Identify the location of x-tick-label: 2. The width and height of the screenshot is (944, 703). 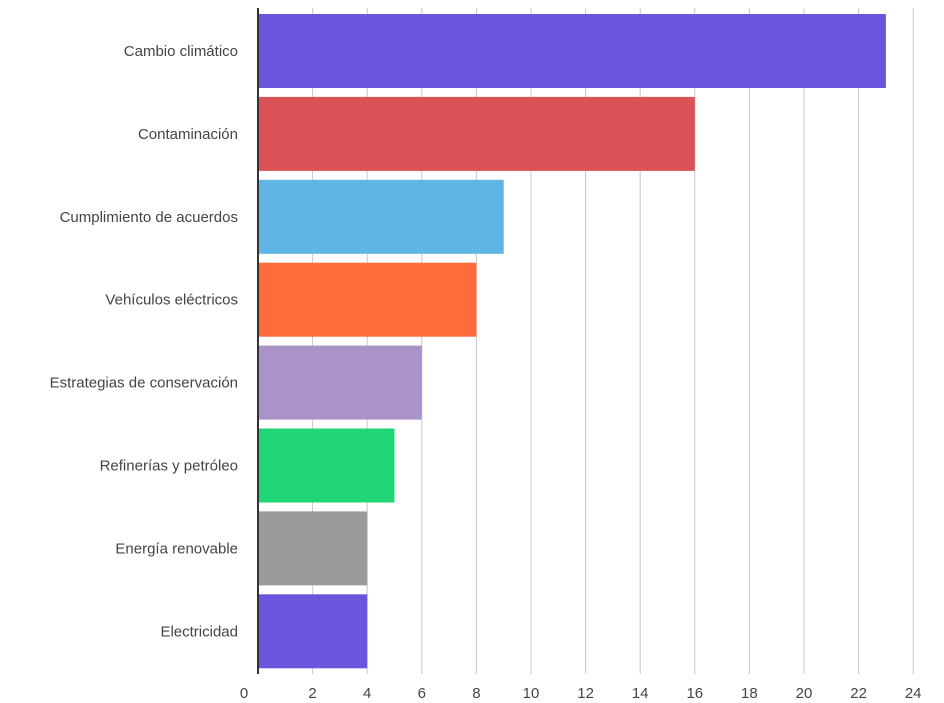
(312, 693).